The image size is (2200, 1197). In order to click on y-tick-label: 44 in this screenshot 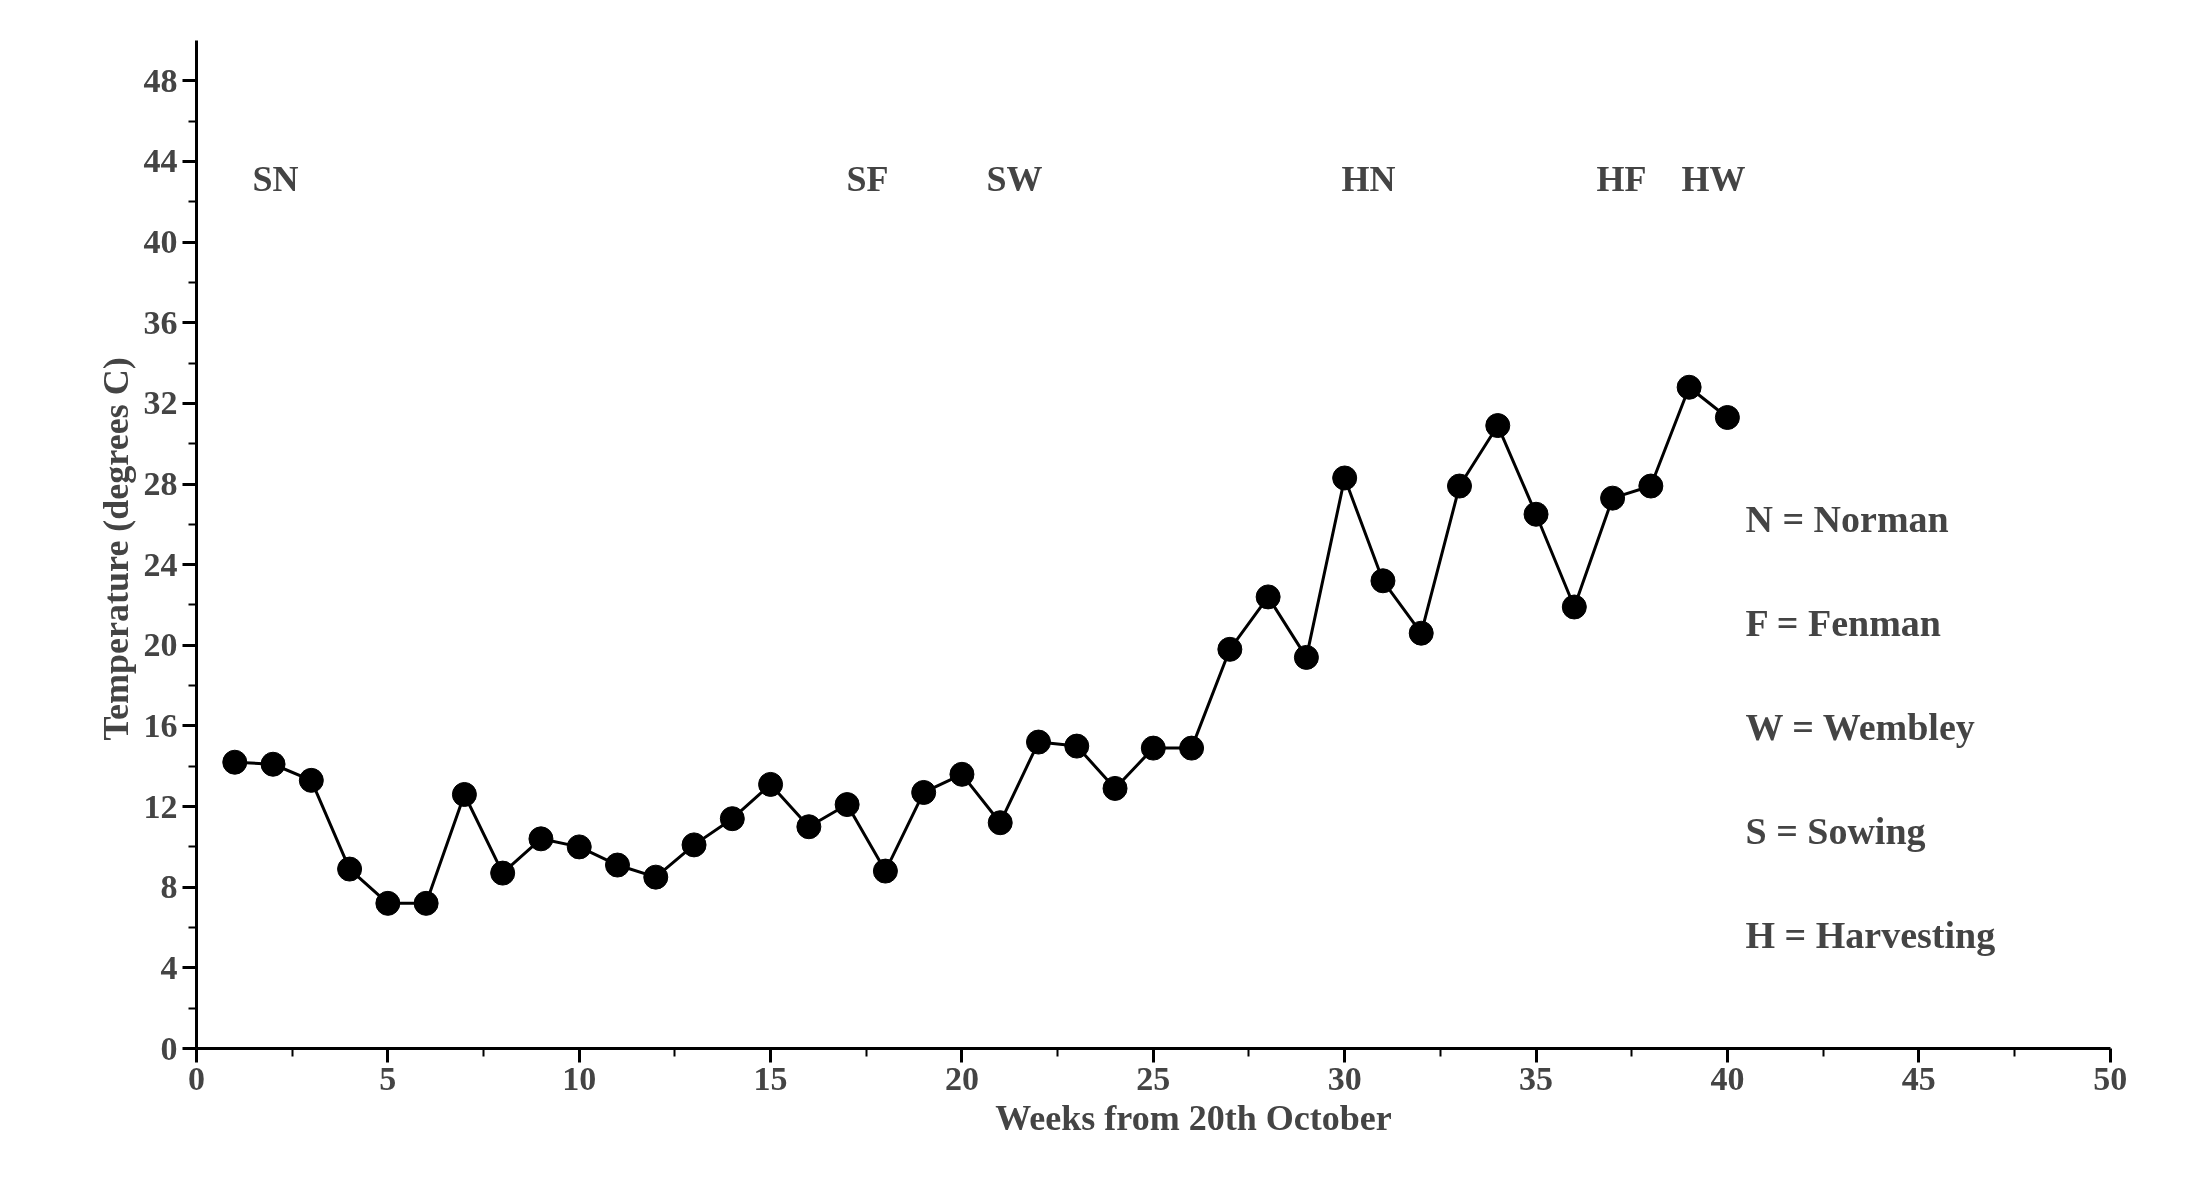, I will do `click(160, 161)`.